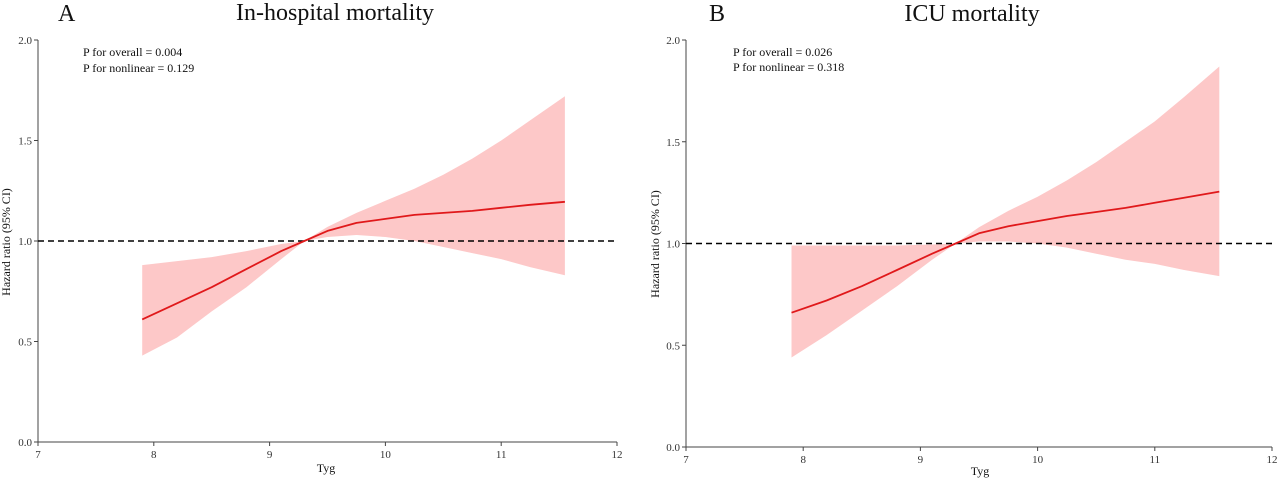 This screenshot has width=1280, height=479. What do you see at coordinates (673, 245) in the screenshot?
I see `y-tick-label-b: 1.0` at bounding box center [673, 245].